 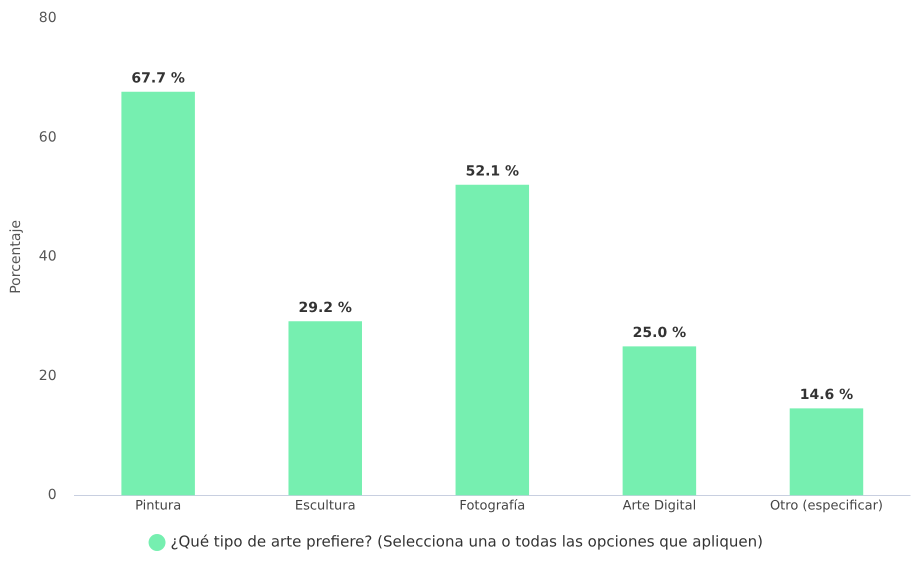 What do you see at coordinates (325, 308) in the screenshot?
I see `data-label: 29.2 %` at bounding box center [325, 308].